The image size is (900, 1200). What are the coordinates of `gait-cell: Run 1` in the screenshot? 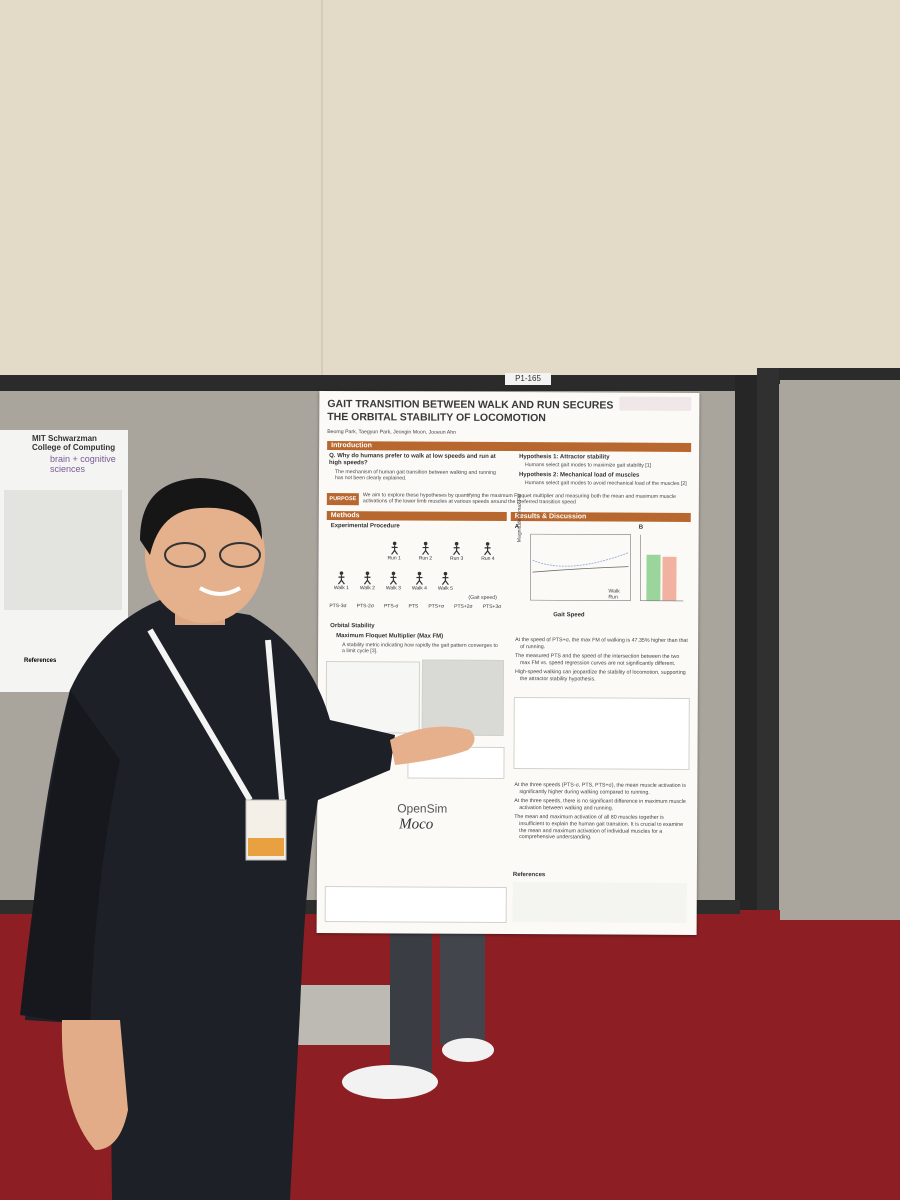 It's located at (394, 551).